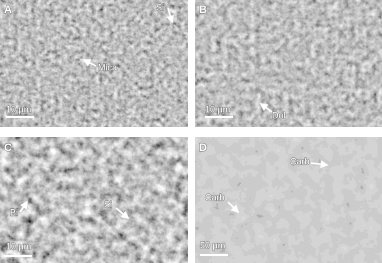 This screenshot has height=263, width=382. Describe the element at coordinates (203, 148) in the screenshot. I see `panel-label: D` at that location.